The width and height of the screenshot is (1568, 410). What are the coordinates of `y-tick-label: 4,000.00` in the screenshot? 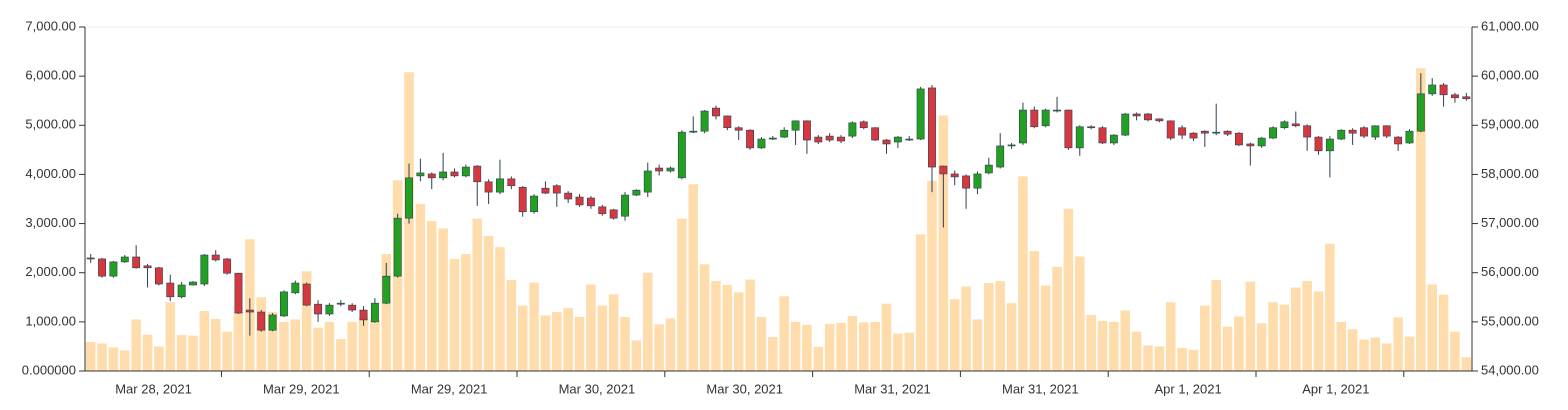 It's located at (50, 173).